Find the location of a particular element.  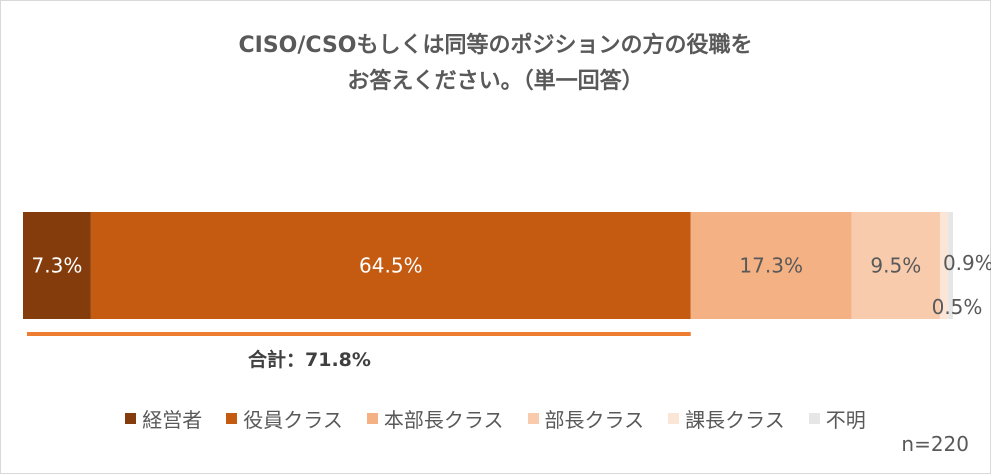

legend-label: 本部長クラス is located at coordinates (443, 420).